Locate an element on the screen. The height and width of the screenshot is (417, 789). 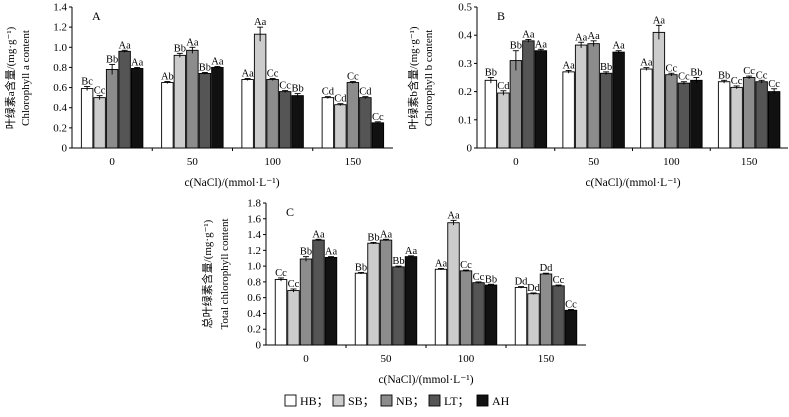
y-tick-label: 1.6 is located at coordinates (254, 219).